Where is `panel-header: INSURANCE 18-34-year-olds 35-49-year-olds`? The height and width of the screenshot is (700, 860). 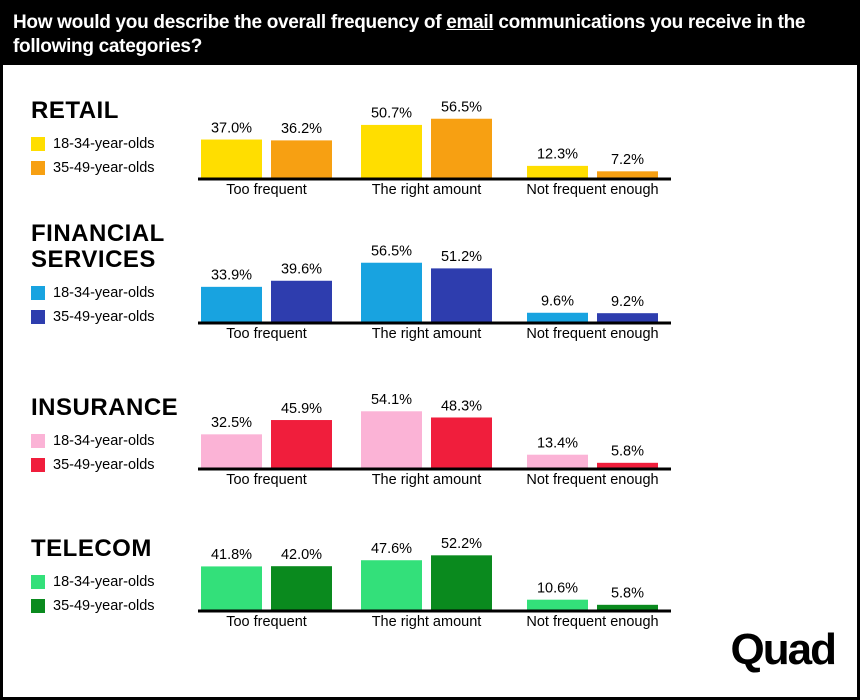 panel-header: INSURANCE 18-34-year-olds 35-49-year-olds is located at coordinates (116, 436).